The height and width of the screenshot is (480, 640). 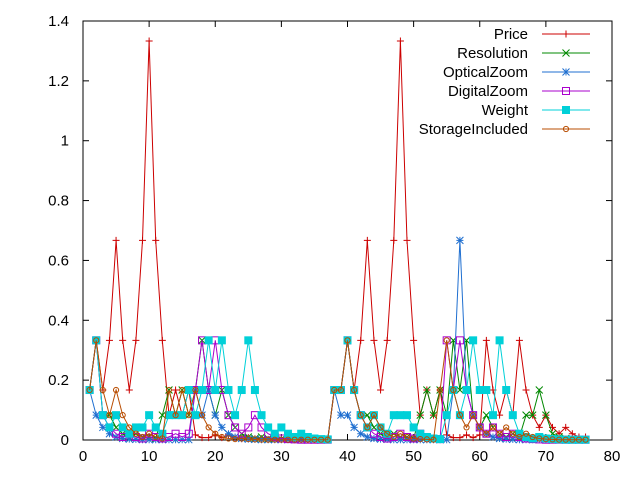 I want to click on x-tick-label: 30, so click(x=281, y=456).